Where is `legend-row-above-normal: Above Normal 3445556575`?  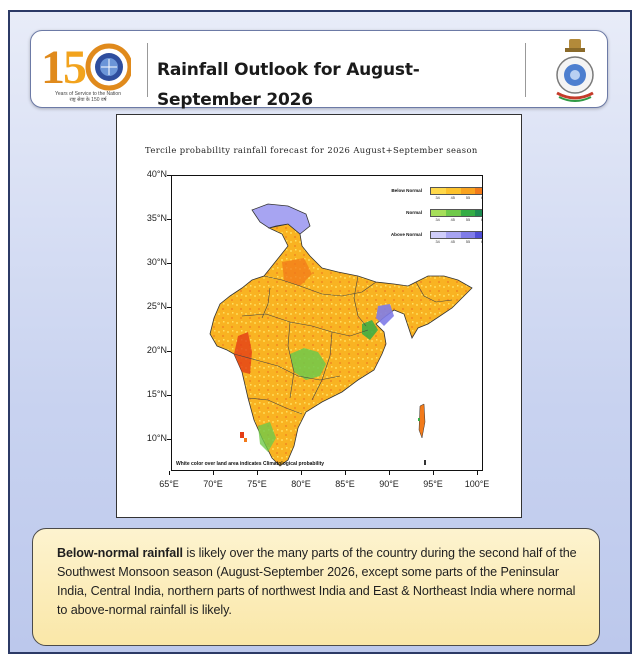 legend-row-above-normal: Above Normal 3445556575 is located at coordinates (432, 241).